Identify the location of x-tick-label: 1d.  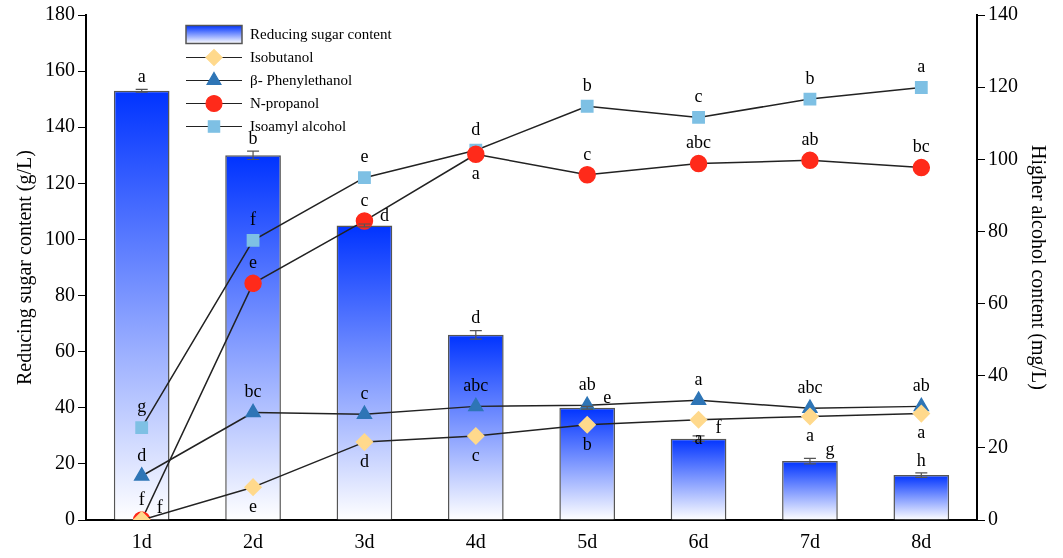
(141, 541).